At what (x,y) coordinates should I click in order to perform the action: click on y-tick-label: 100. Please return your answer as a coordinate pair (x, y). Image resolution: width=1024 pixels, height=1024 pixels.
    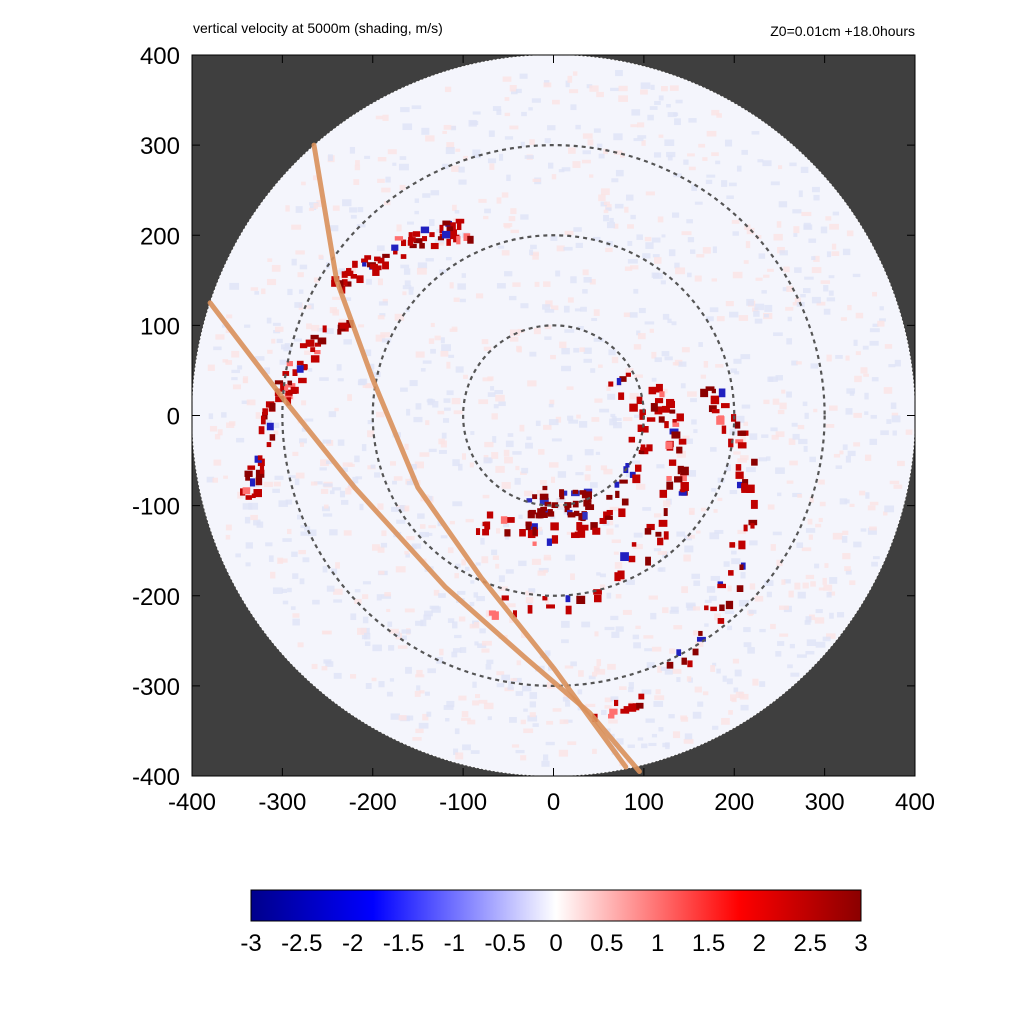
    Looking at the image, I should click on (160, 326).